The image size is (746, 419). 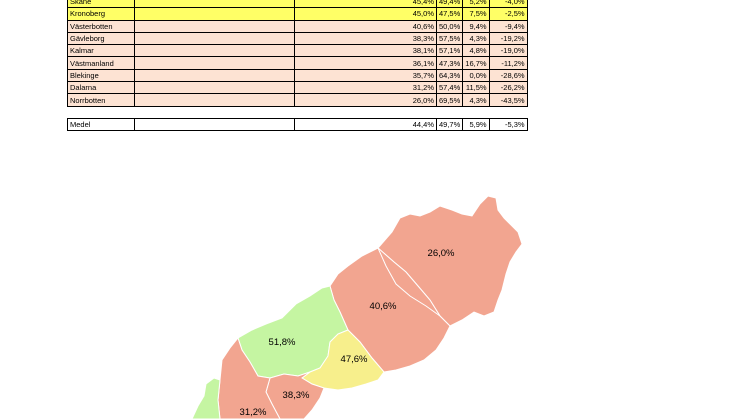 I want to click on percent-cell: 47,3%, so click(x=449, y=63).